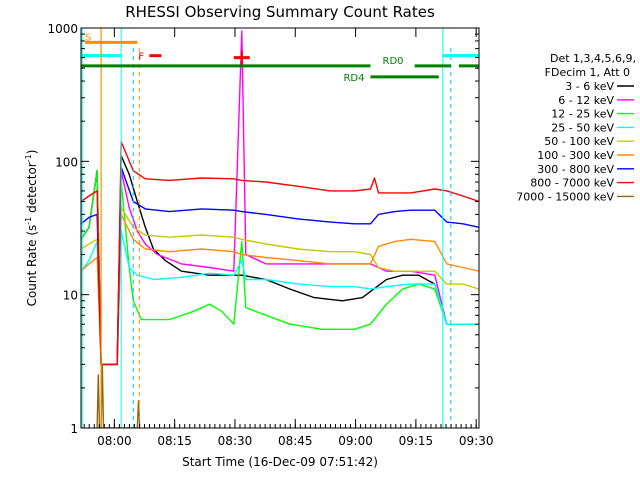 The width and height of the screenshot is (640, 480). I want to click on y-axis-label: Count Rate (s-1 detector-1), so click(31, 228).